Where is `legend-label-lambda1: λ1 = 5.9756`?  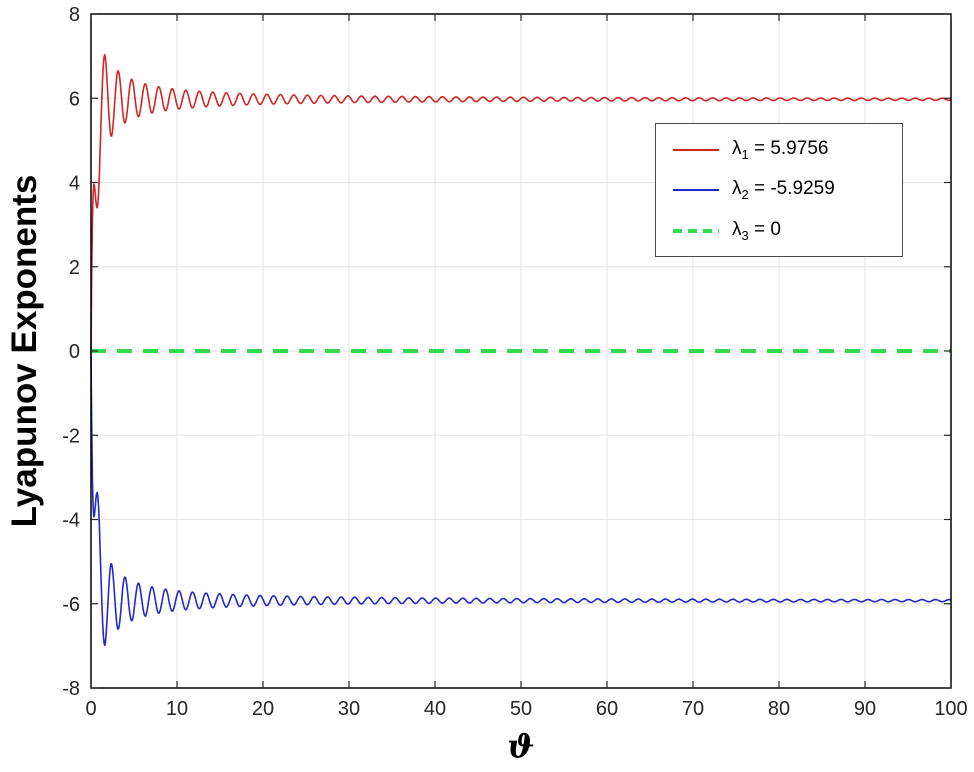 legend-label-lambda1: λ1 = 5.9756 is located at coordinates (780, 150).